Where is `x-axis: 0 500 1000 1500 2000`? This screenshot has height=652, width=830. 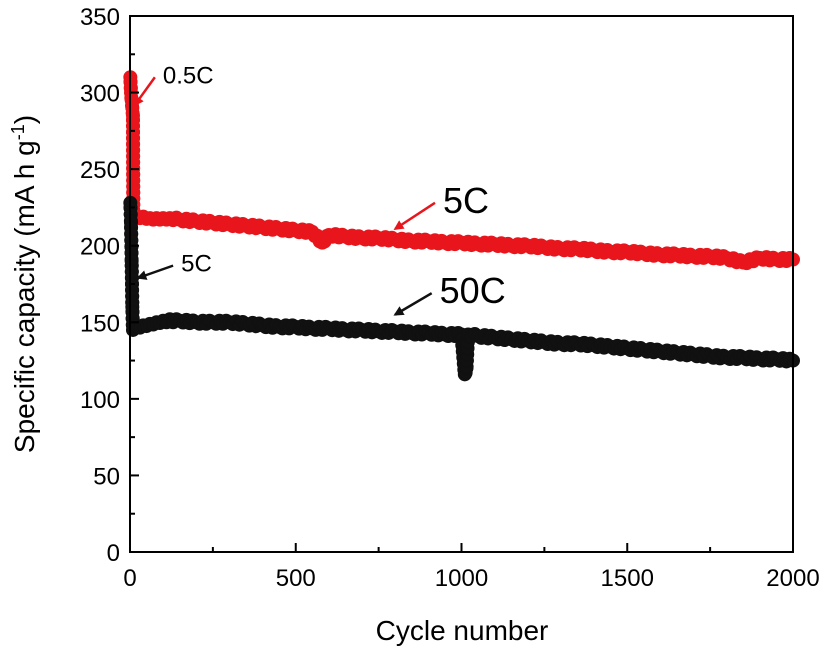 x-axis: 0 500 1000 1500 2000 is located at coordinates (471, 567).